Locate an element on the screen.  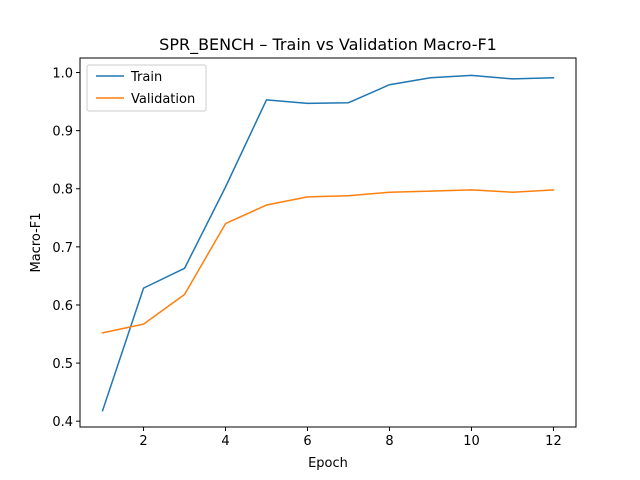
y-tick-label: 0.7 is located at coordinates (62, 248).